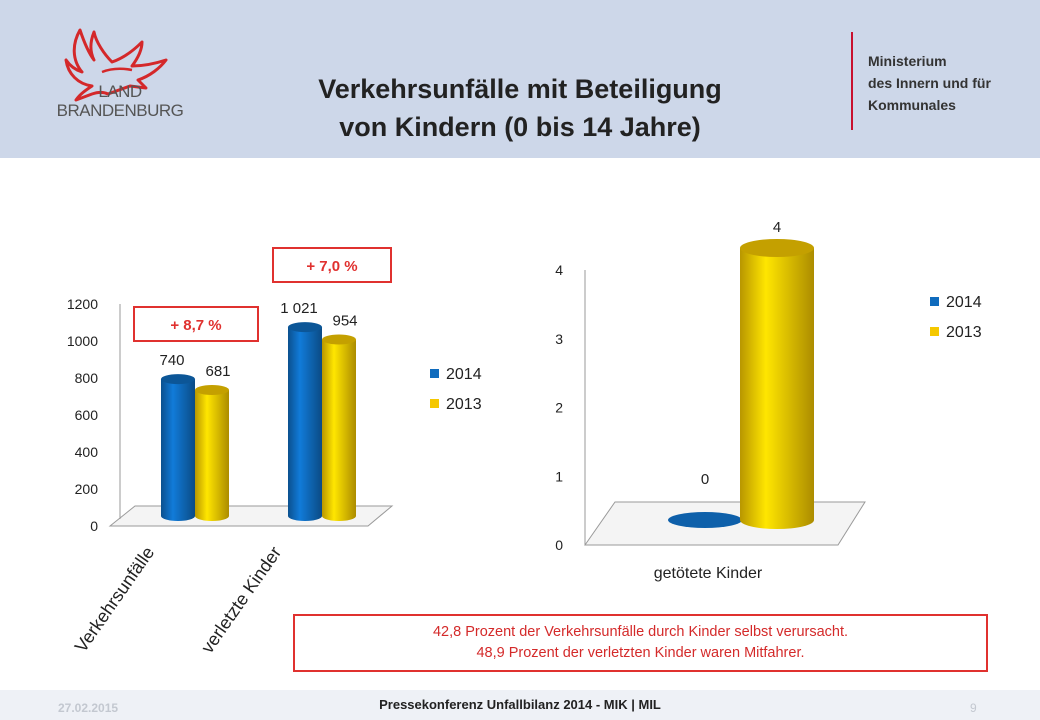 The width and height of the screenshot is (1040, 720). What do you see at coordinates (934, 301) in the screenshot?
I see `chart2-legend-swatch-2014` at bounding box center [934, 301].